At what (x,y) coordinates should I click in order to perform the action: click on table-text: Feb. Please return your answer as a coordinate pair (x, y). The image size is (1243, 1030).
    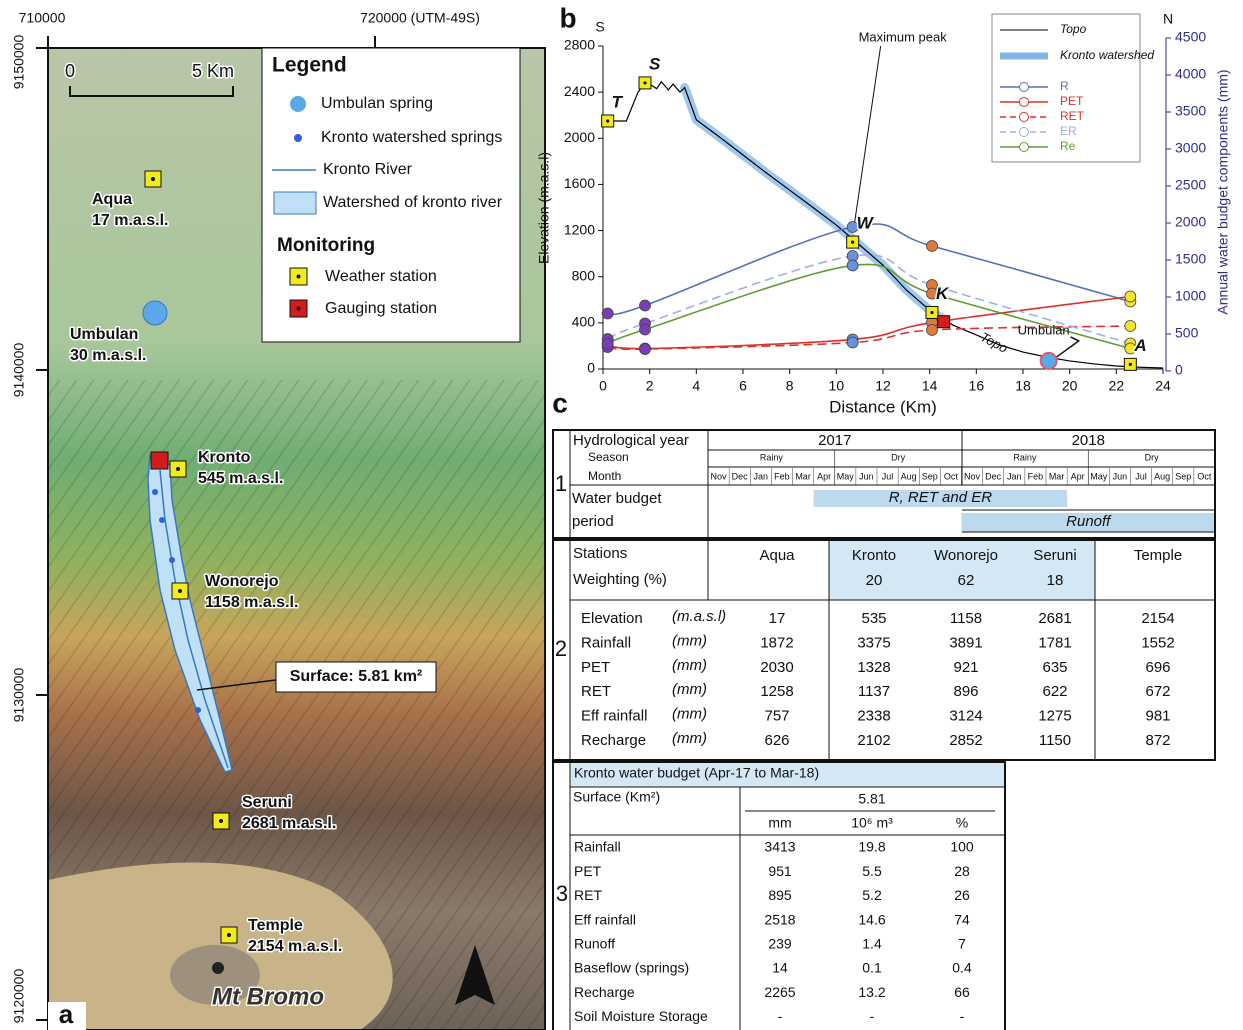
    Looking at the image, I should click on (782, 476).